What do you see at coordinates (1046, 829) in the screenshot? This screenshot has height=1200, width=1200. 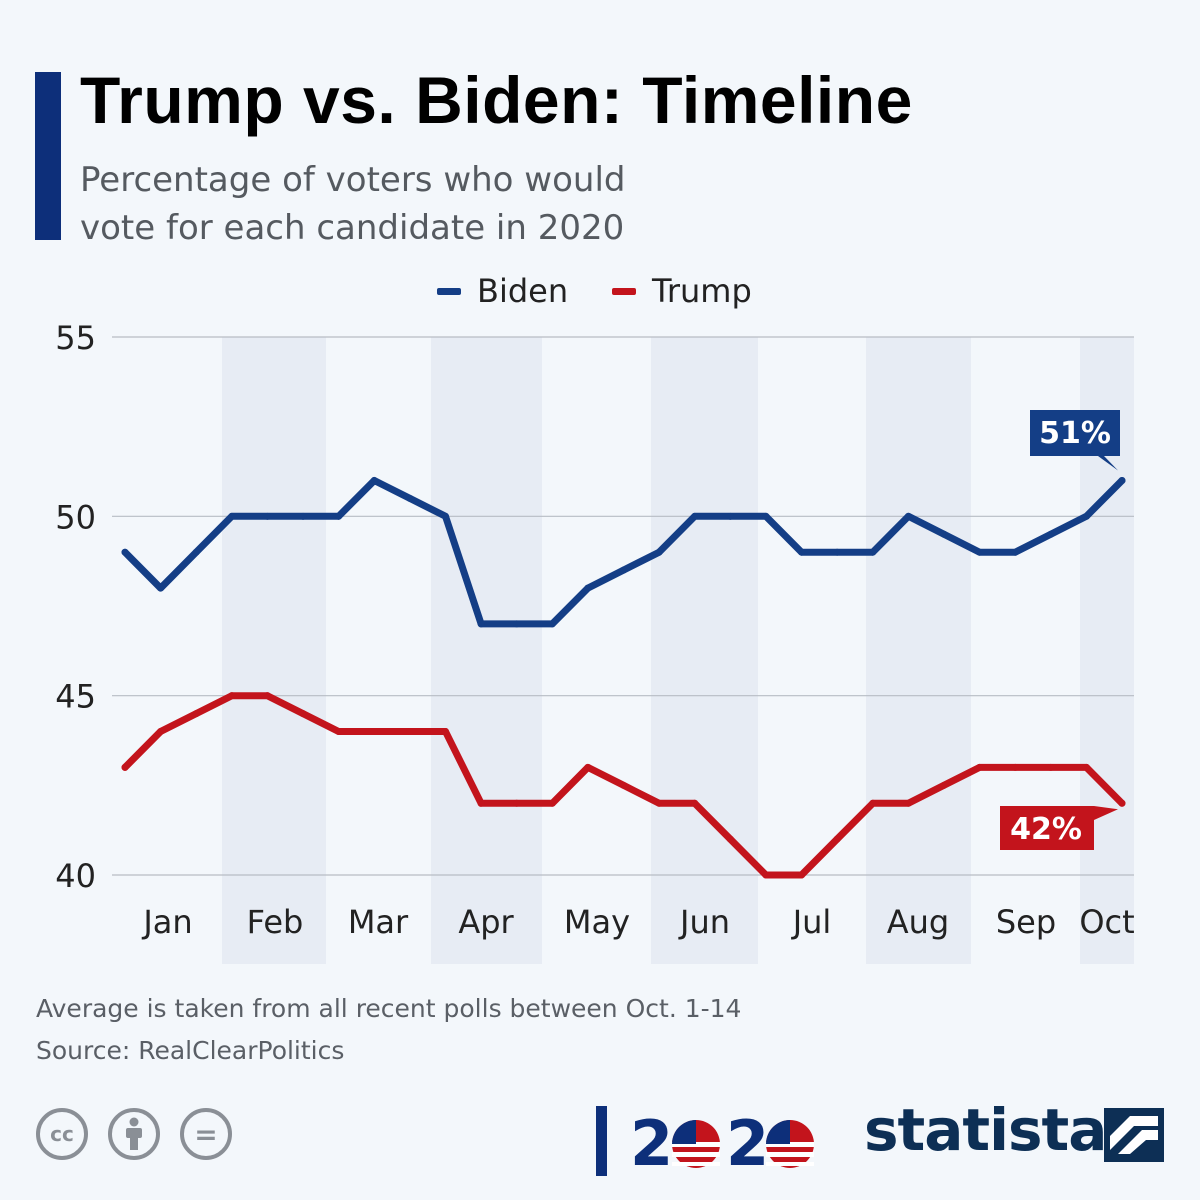 I see `end-label-trump: 42%` at bounding box center [1046, 829].